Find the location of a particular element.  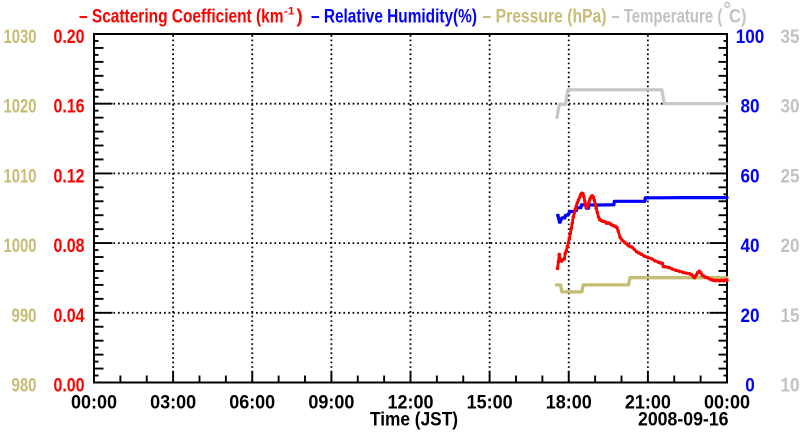

svg-text: 0.00 is located at coordinates (69, 386).